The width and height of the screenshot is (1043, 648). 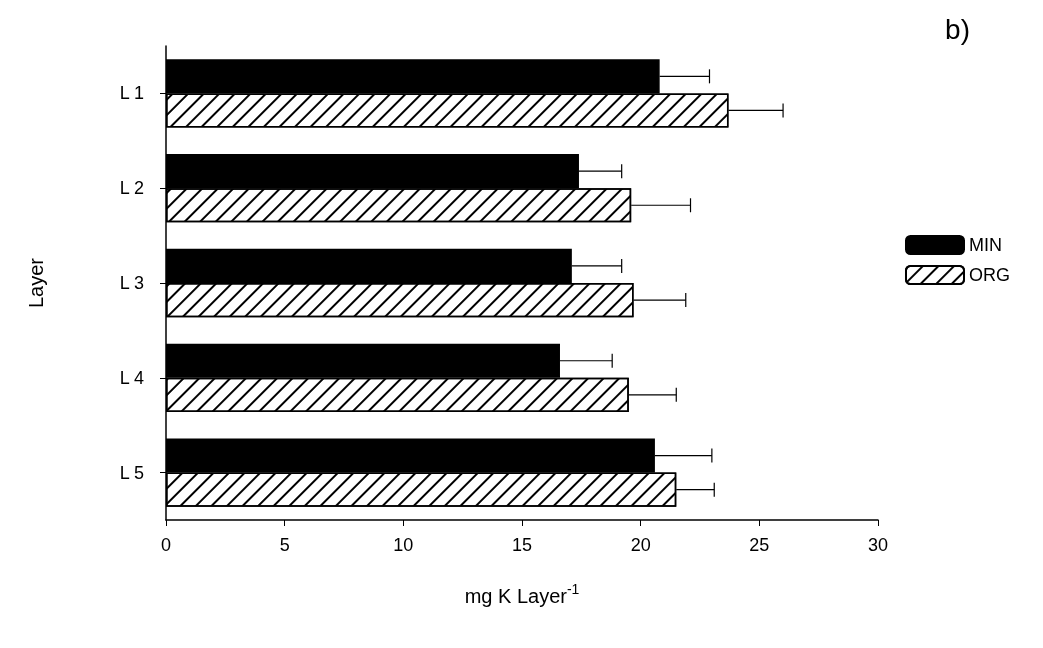 I want to click on x-tick-label: 20, so click(x=640, y=545).